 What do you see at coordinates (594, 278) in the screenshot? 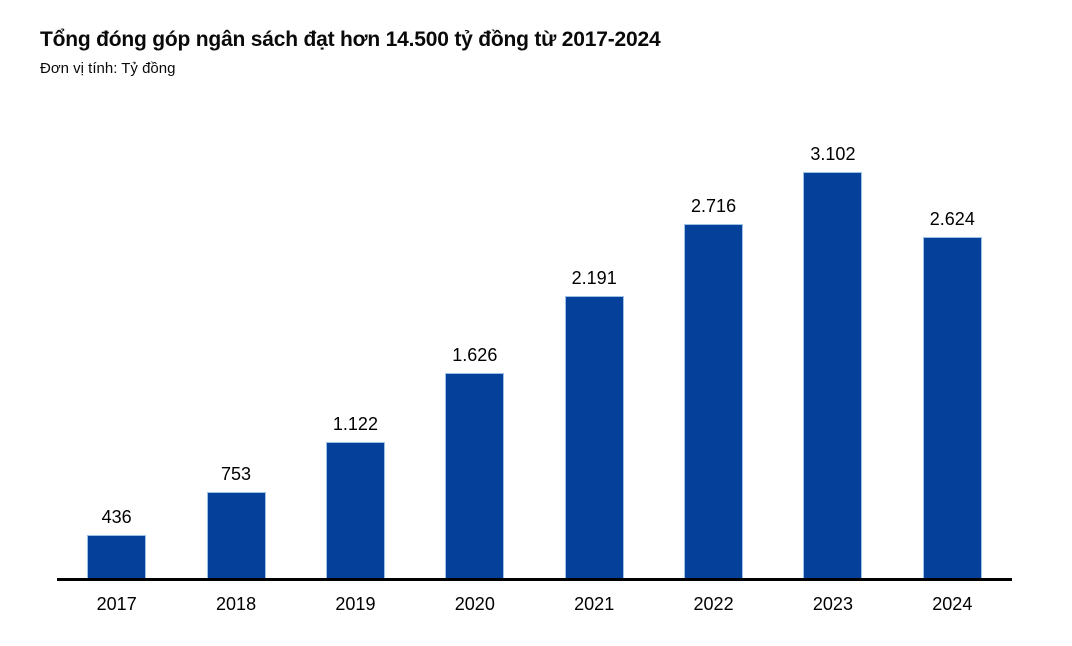
I see `bar-value-label-2021: 2.191` at bounding box center [594, 278].